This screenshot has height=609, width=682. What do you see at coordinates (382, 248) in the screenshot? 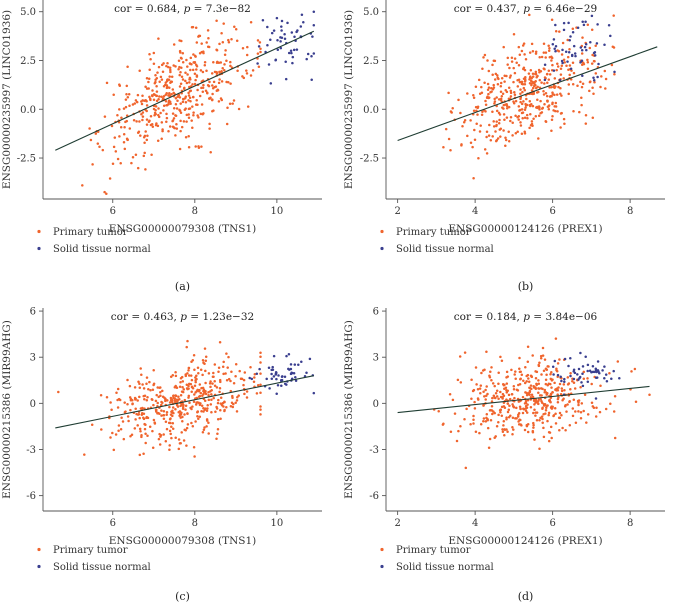
I see `legend-solid-tissue-normal-marker` at bounding box center [382, 248].